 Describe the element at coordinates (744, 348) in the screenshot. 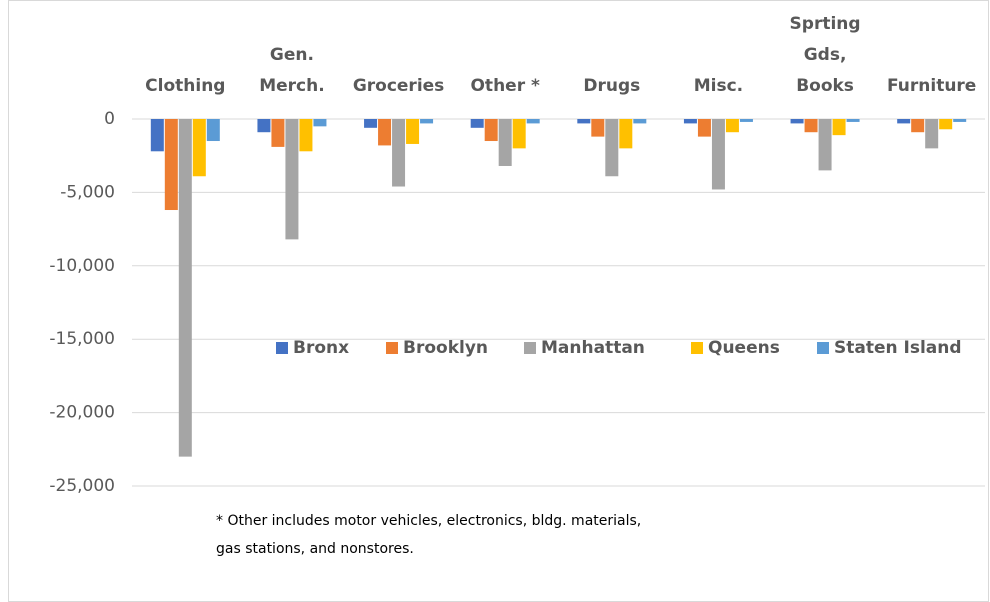

I see `legend-label: Queens` at that location.